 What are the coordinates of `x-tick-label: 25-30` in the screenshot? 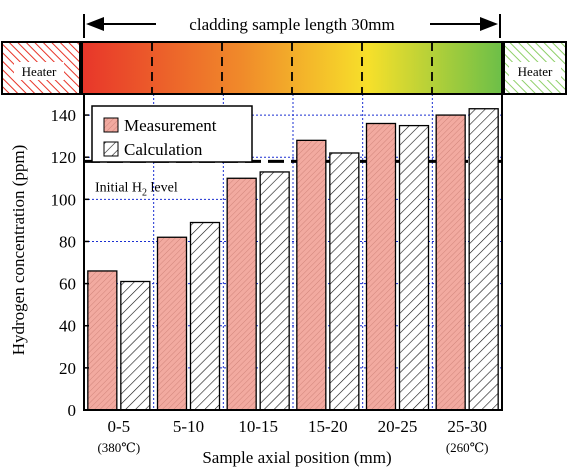 It's located at (467, 426).